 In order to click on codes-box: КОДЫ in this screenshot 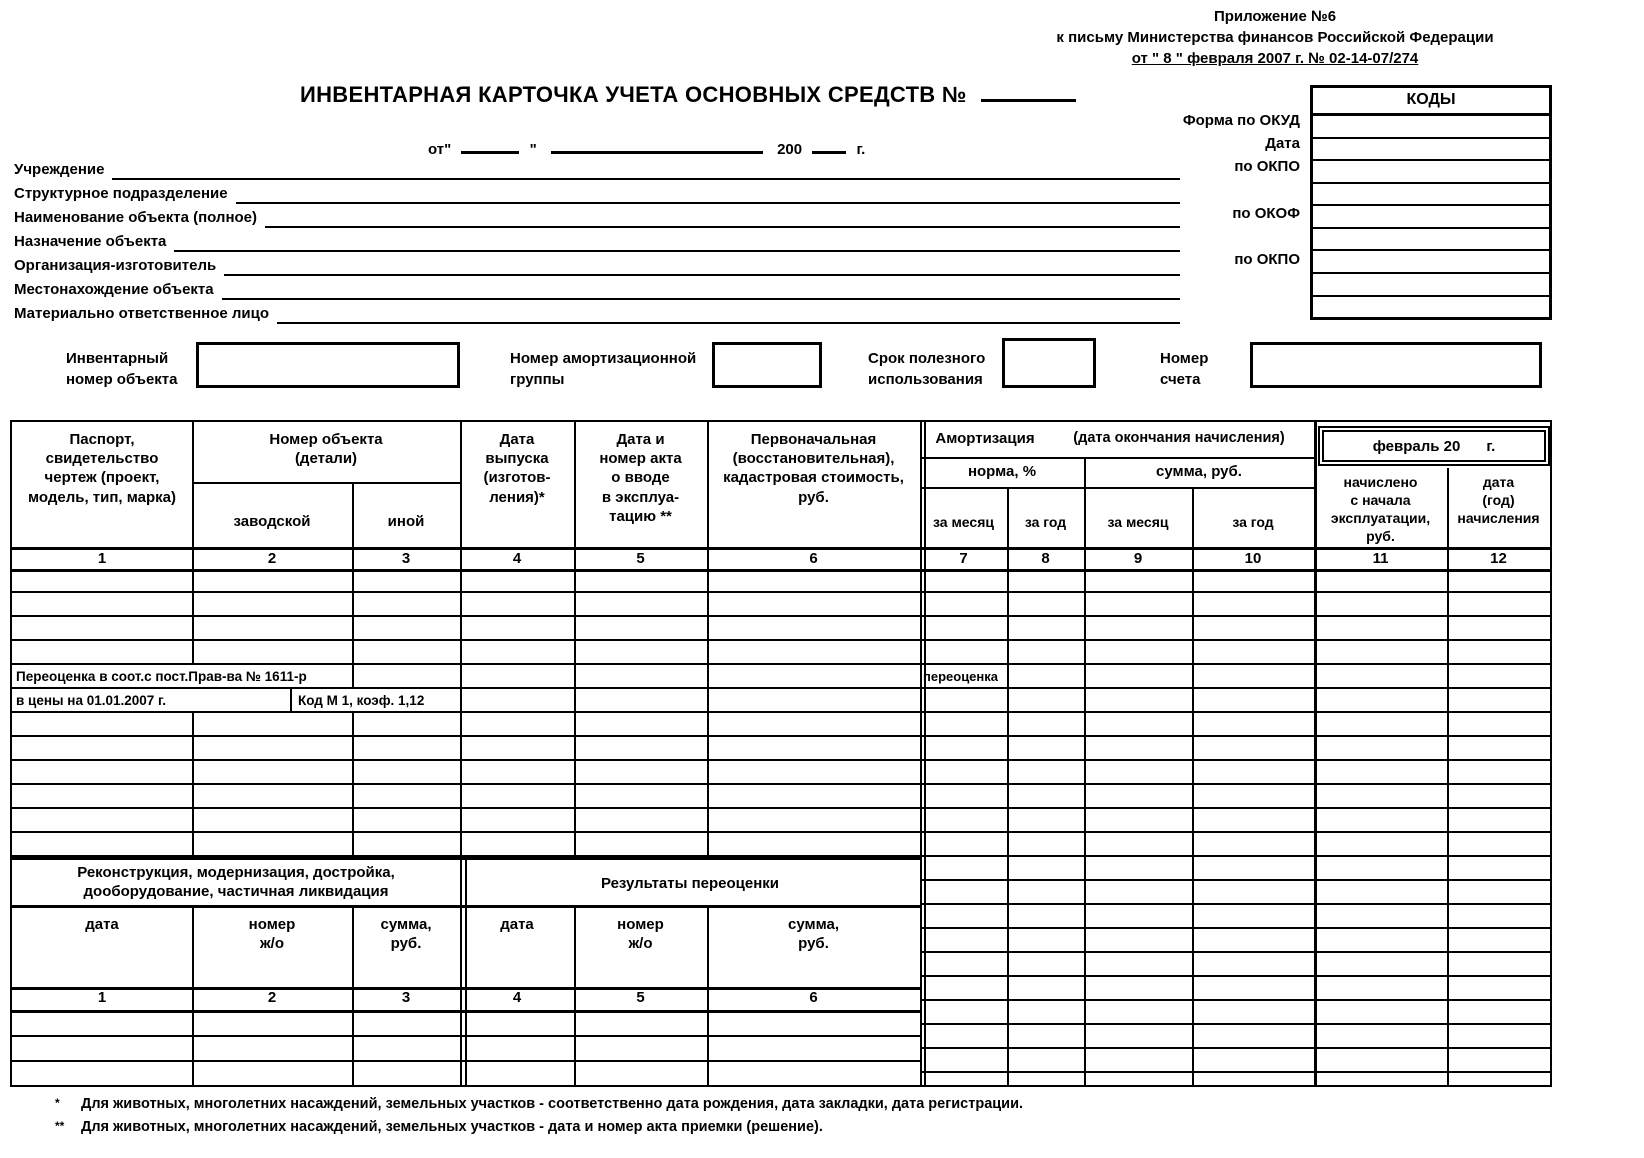, I will do `click(1431, 202)`.